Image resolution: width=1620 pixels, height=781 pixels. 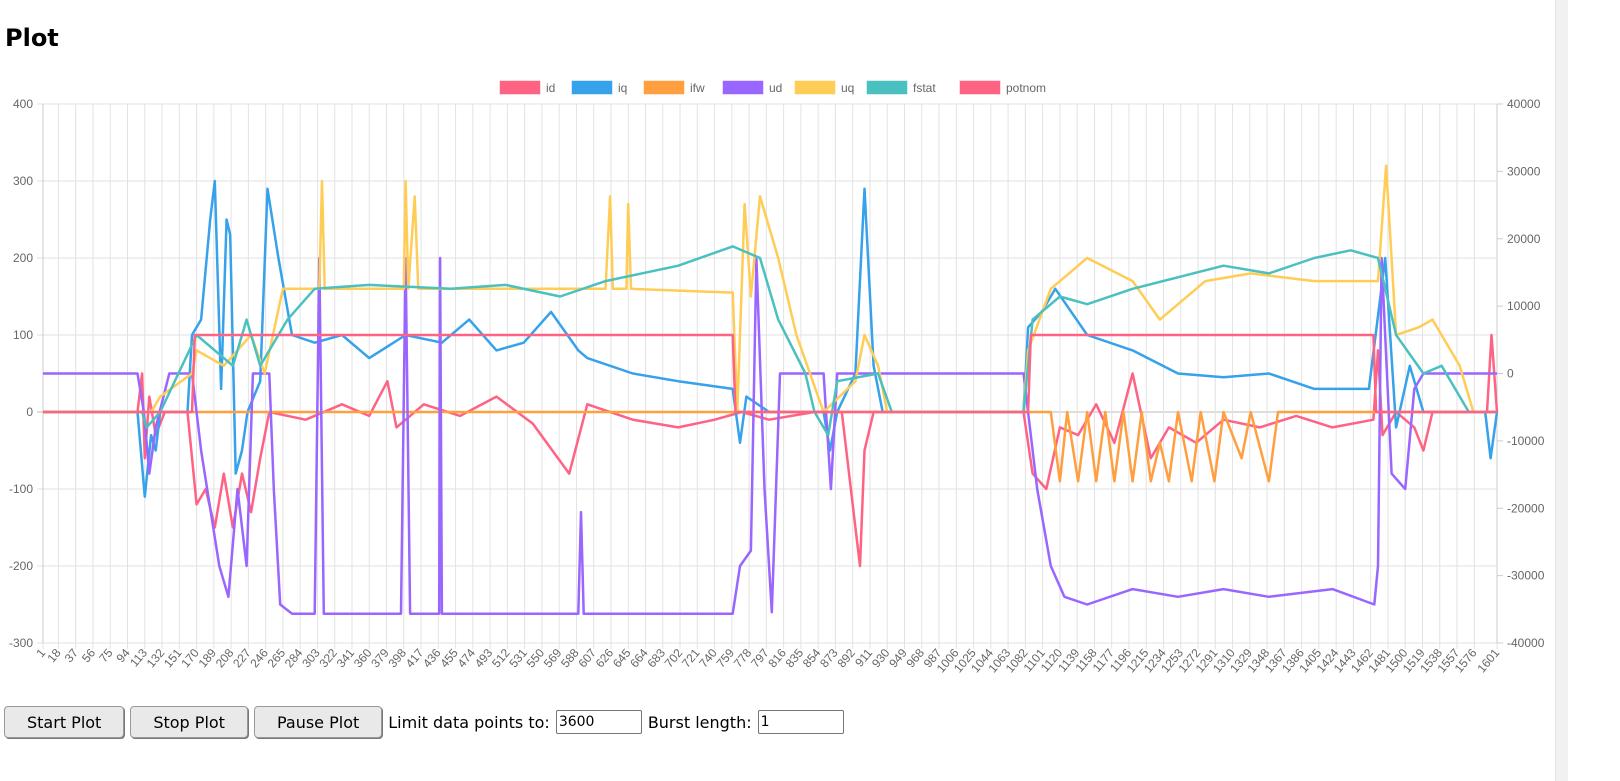 What do you see at coordinates (469, 722) in the screenshot?
I see `limit-data-points-label: Limit data points to:` at bounding box center [469, 722].